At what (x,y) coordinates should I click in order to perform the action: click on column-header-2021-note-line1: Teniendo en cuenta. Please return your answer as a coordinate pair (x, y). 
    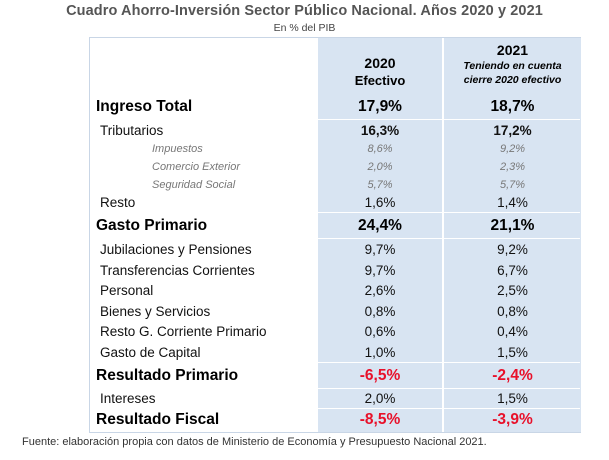
    Looking at the image, I should click on (512, 66).